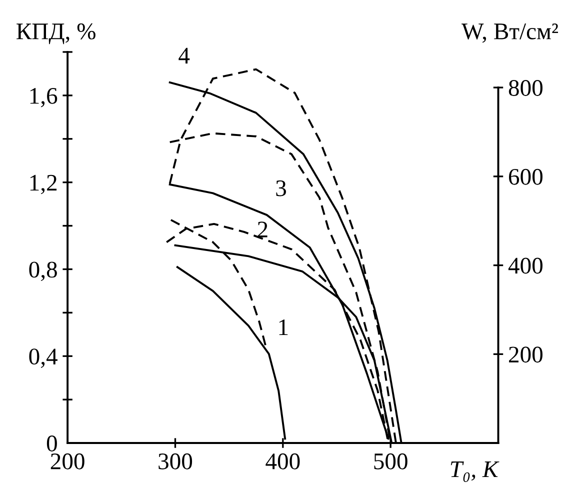 The image size is (563, 495). I want to click on y2-axis-title: W, Вт/см², so click(510, 33).